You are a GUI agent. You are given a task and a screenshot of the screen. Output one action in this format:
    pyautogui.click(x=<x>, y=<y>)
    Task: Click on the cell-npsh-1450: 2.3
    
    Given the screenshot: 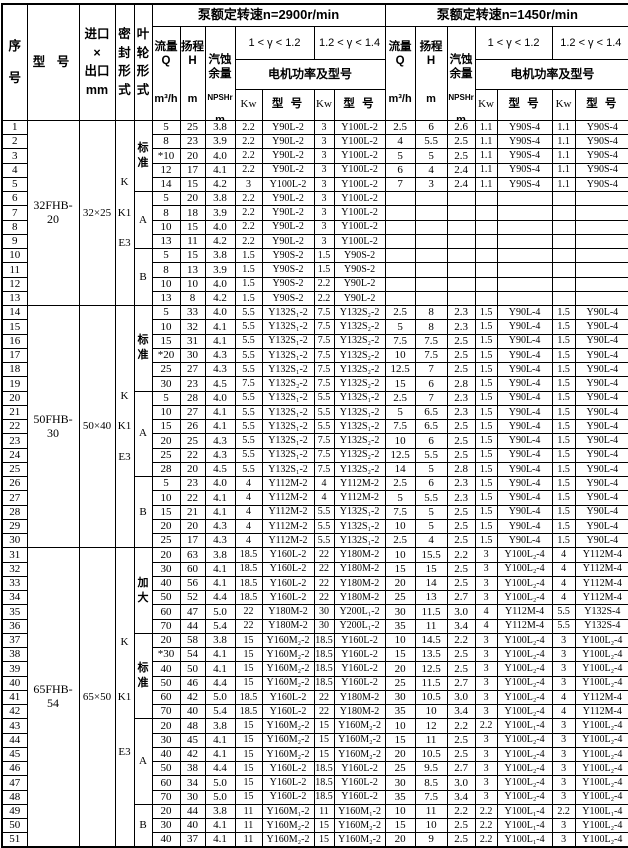 What is the action you would take?
    pyautogui.click(x=461, y=398)
    